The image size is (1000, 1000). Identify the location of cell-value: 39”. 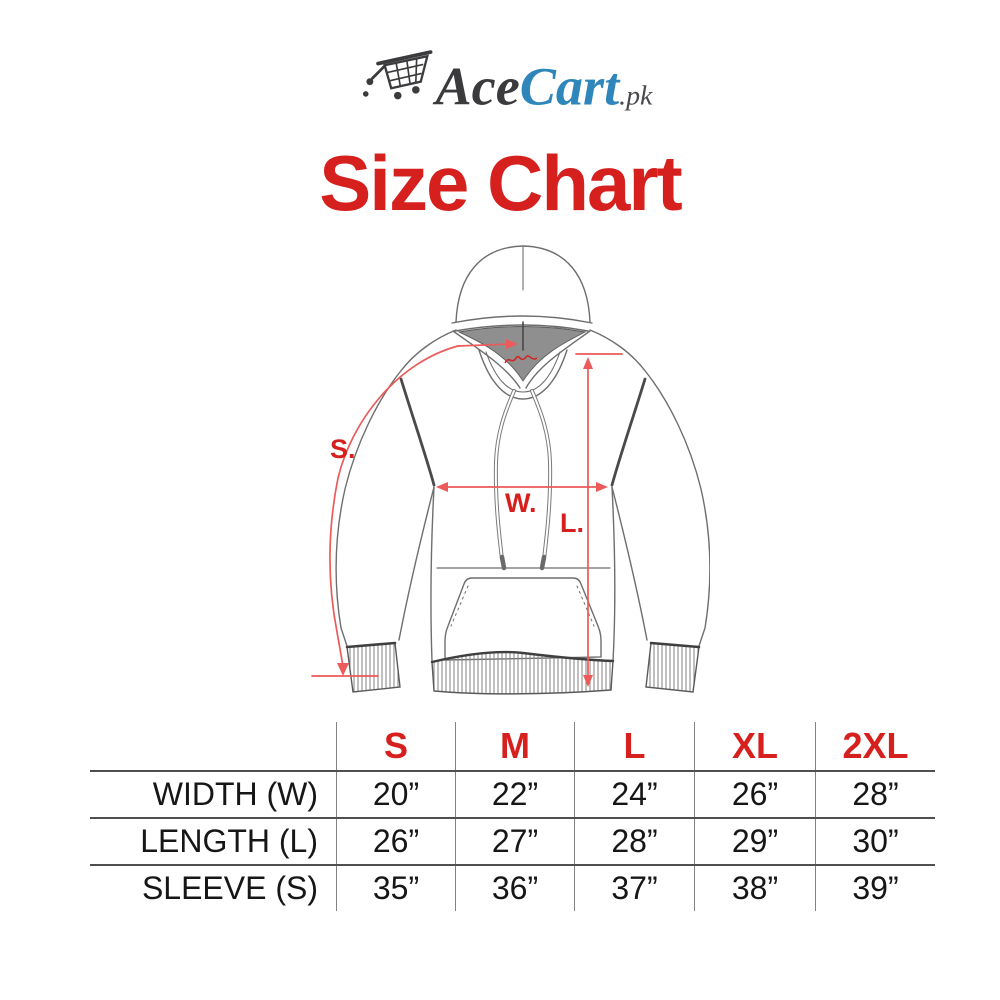
(875, 888).